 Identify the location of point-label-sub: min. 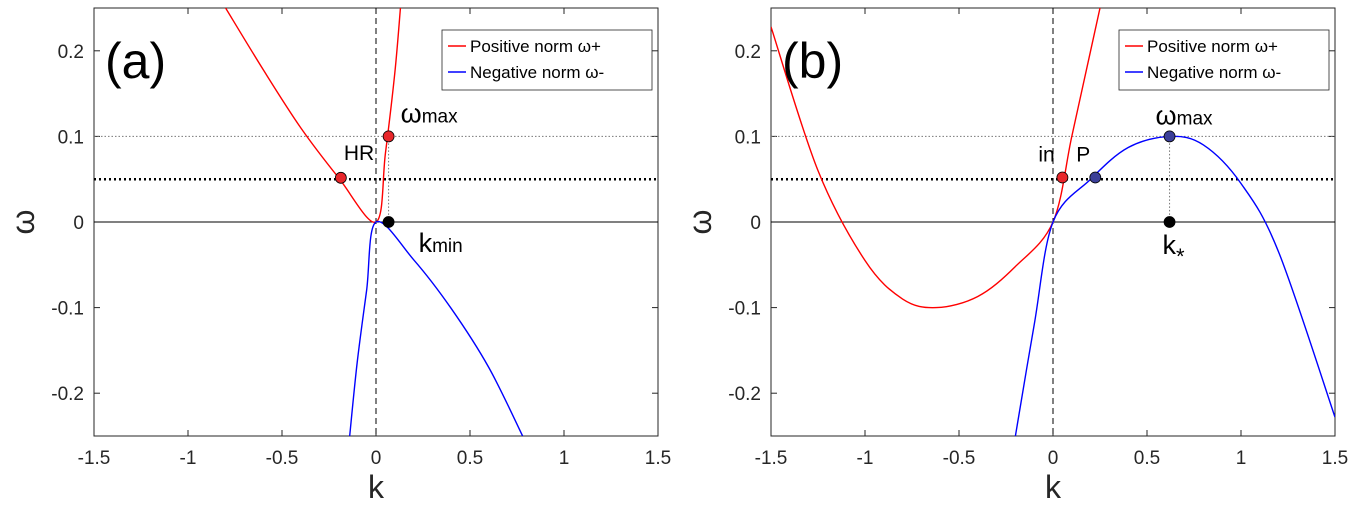
(447, 246).